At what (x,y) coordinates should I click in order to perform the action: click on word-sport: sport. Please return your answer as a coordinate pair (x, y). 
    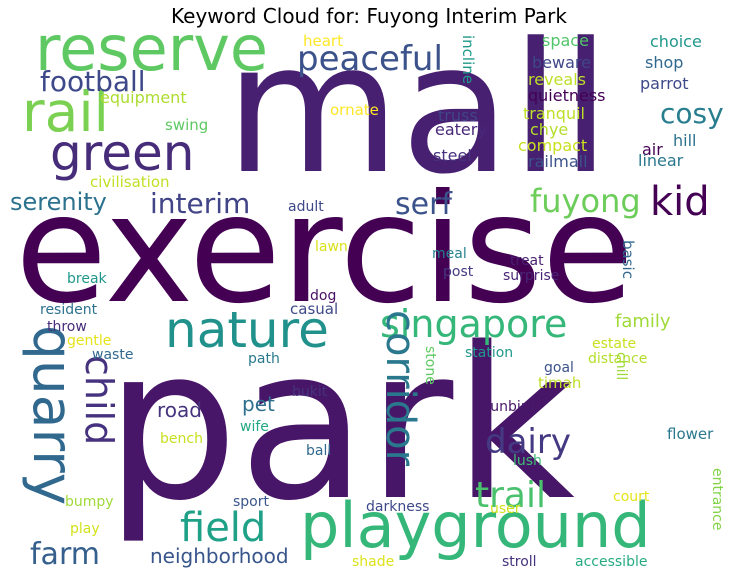
    Looking at the image, I should click on (251, 502).